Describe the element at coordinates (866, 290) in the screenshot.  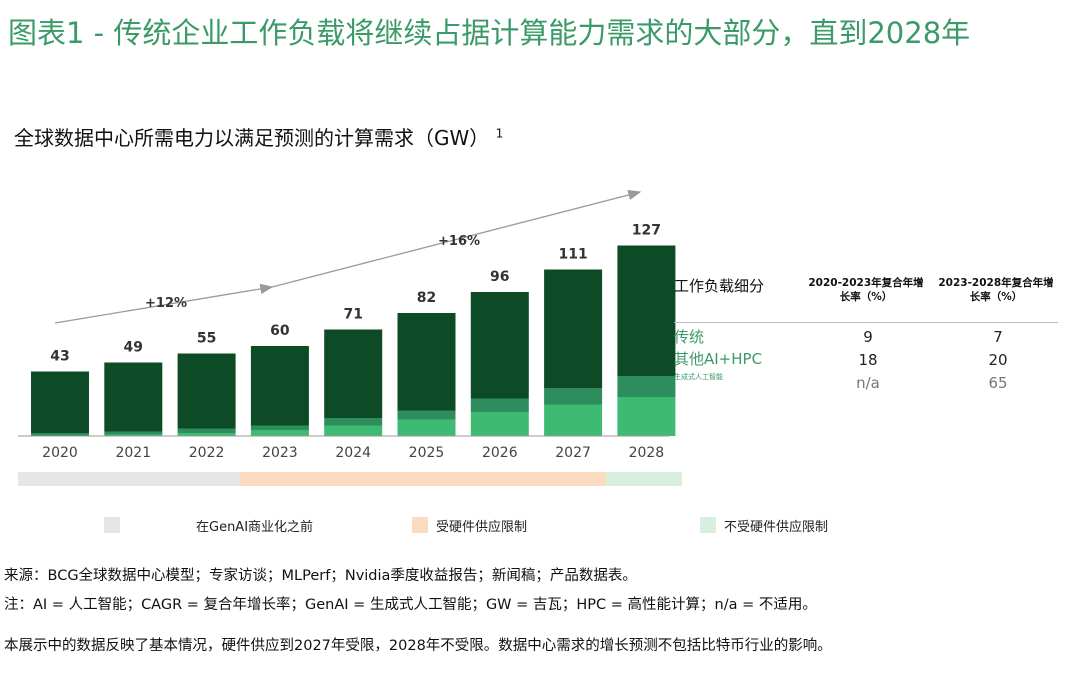
I see `table-header-cagr-2020-2023: 2020-2023年复合年增长率（%）` at that location.